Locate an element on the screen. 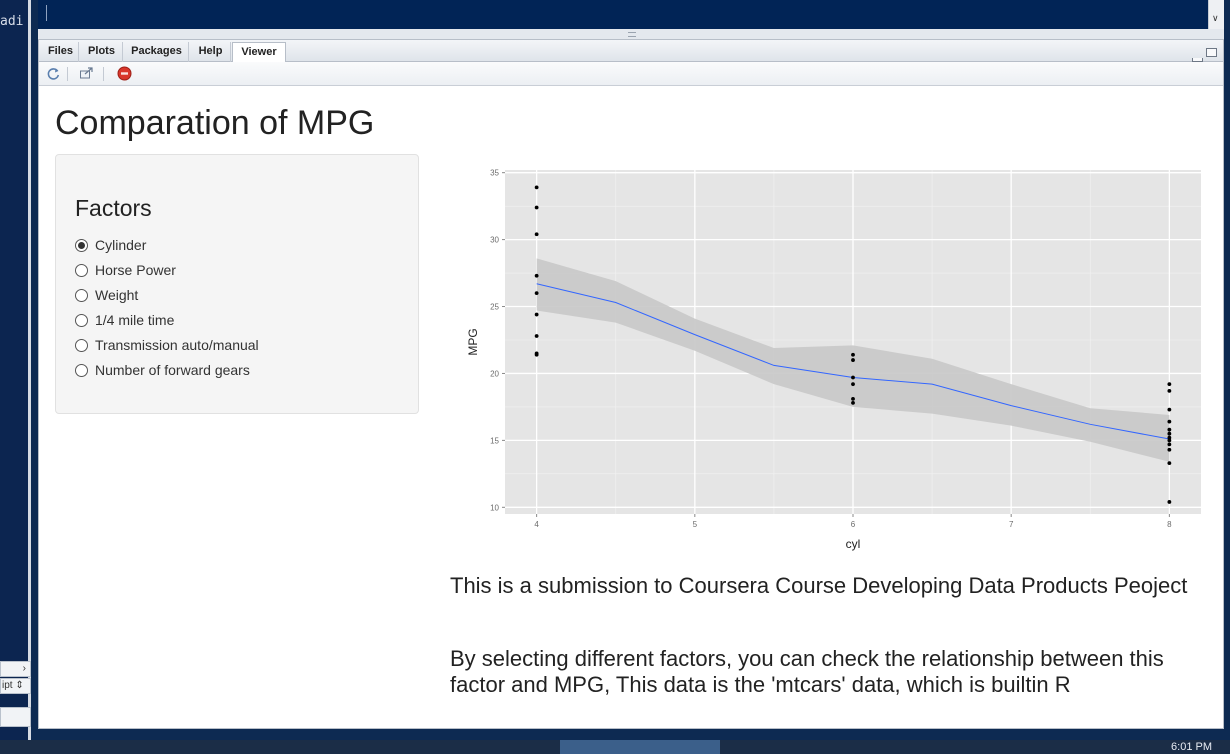 Image resolution: width=1230 pixels, height=754 pixels. y-tick-label: 30 is located at coordinates (494, 240).